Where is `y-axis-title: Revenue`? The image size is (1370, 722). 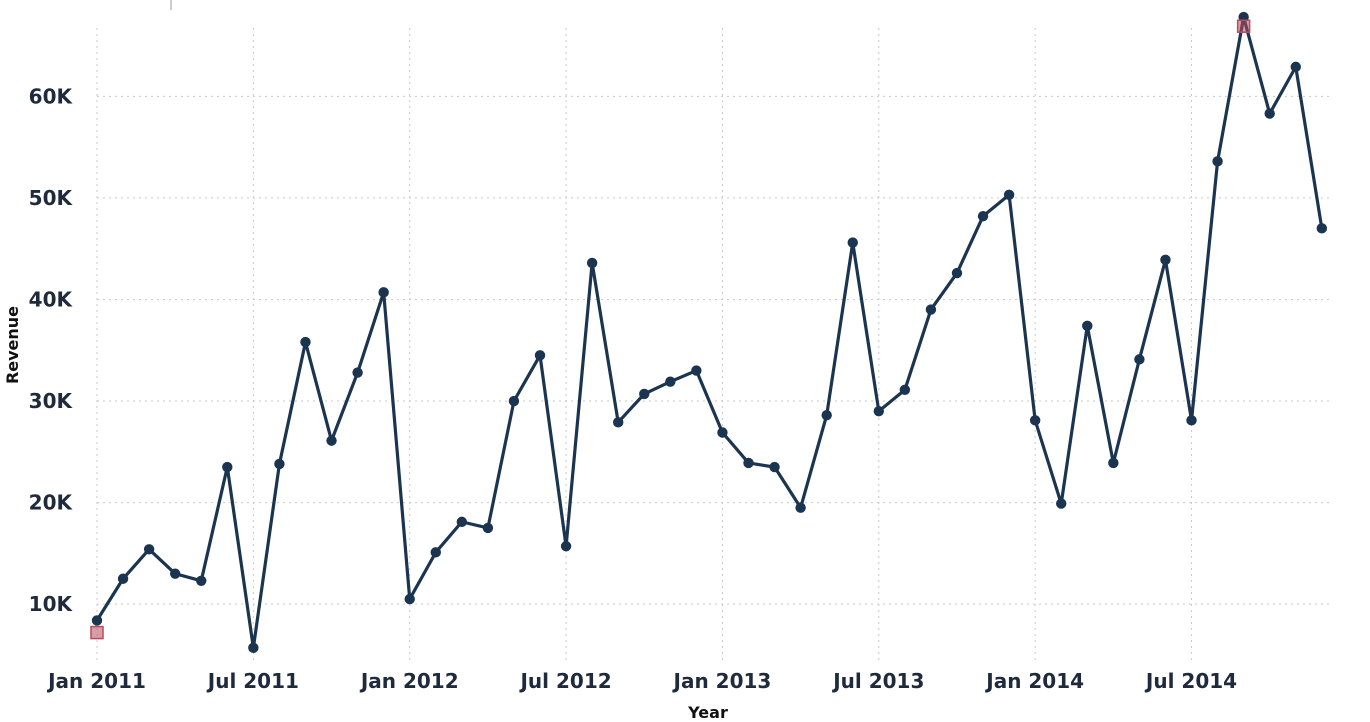 y-axis-title: Revenue is located at coordinates (12, 345).